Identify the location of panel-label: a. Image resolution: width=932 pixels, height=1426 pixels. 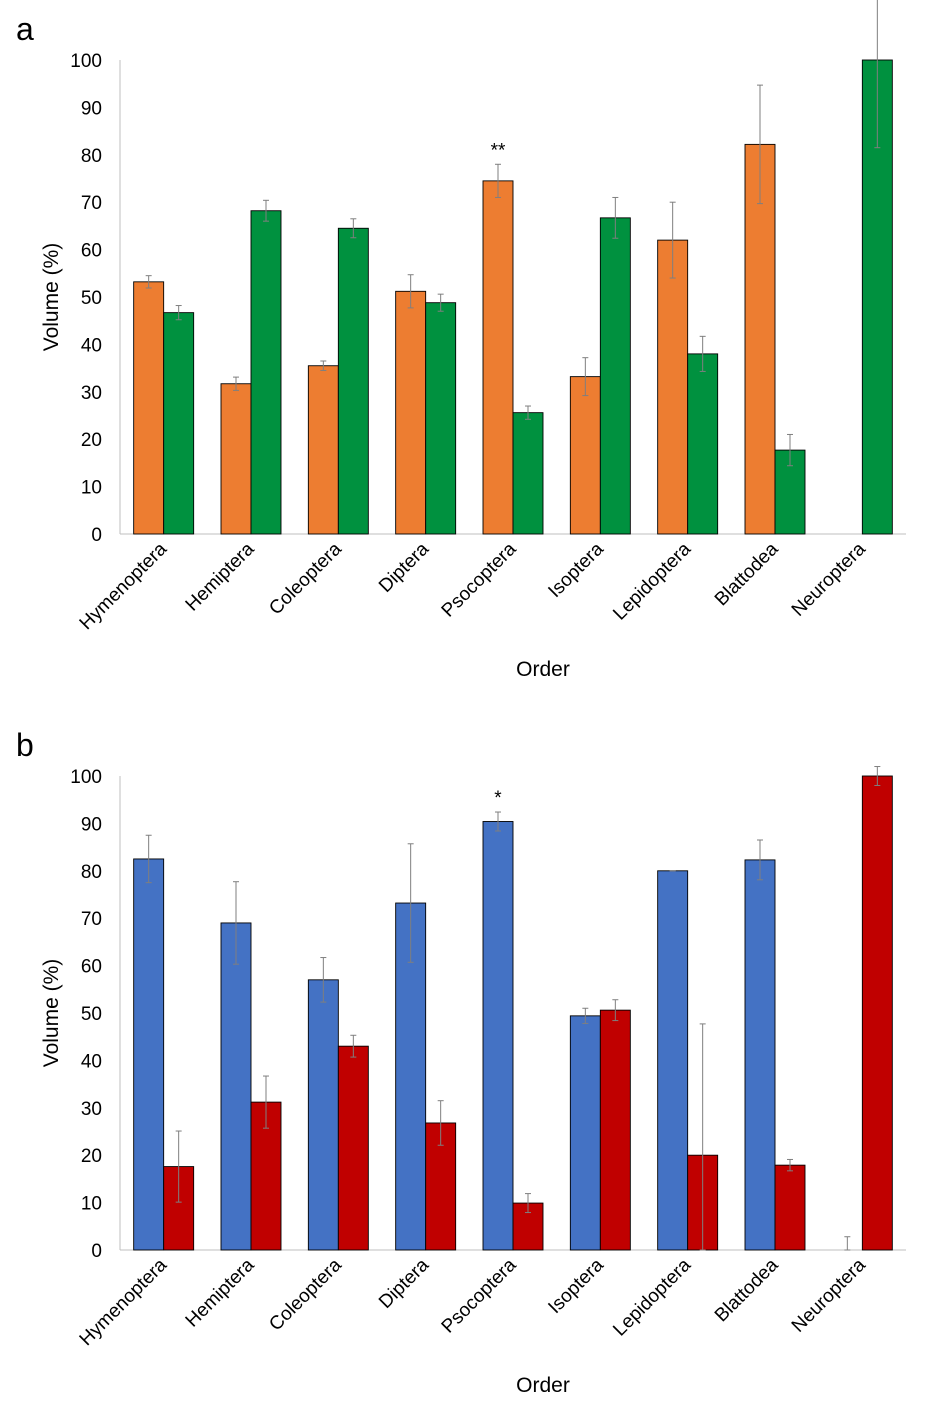
(25, 29).